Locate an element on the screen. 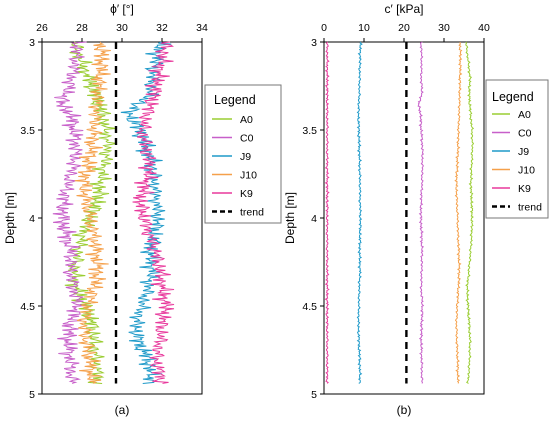  panel-a-yaxis-title: Depth [m] is located at coordinates (10, 218).